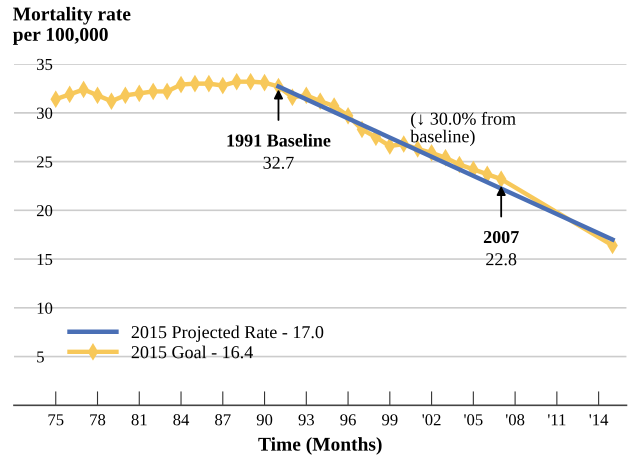 The image size is (636, 458). I want to click on annotation: 1991 Baseline 32.7, so click(279, 151).